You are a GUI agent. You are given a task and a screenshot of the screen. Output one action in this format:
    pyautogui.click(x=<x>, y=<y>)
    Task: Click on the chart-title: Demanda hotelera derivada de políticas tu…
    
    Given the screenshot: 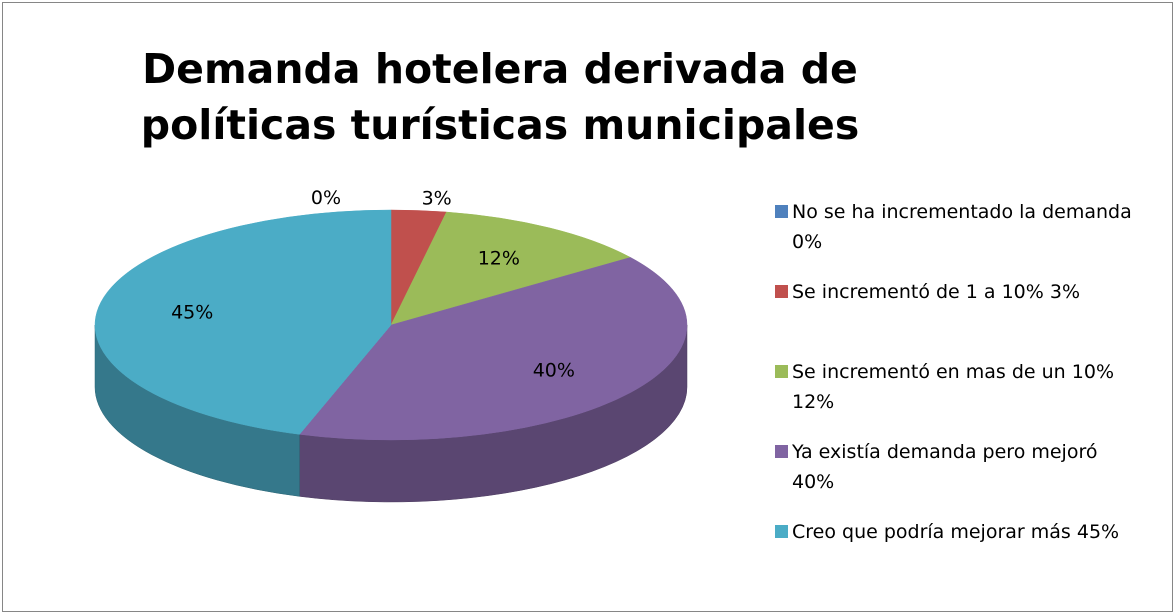 What is the action you would take?
    pyautogui.click(x=500, y=97)
    